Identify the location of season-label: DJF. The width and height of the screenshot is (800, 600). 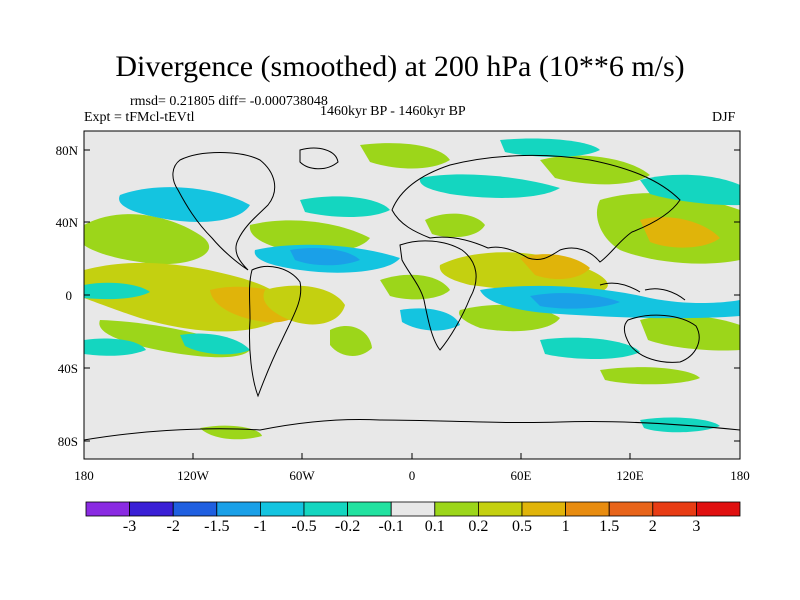
(724, 117).